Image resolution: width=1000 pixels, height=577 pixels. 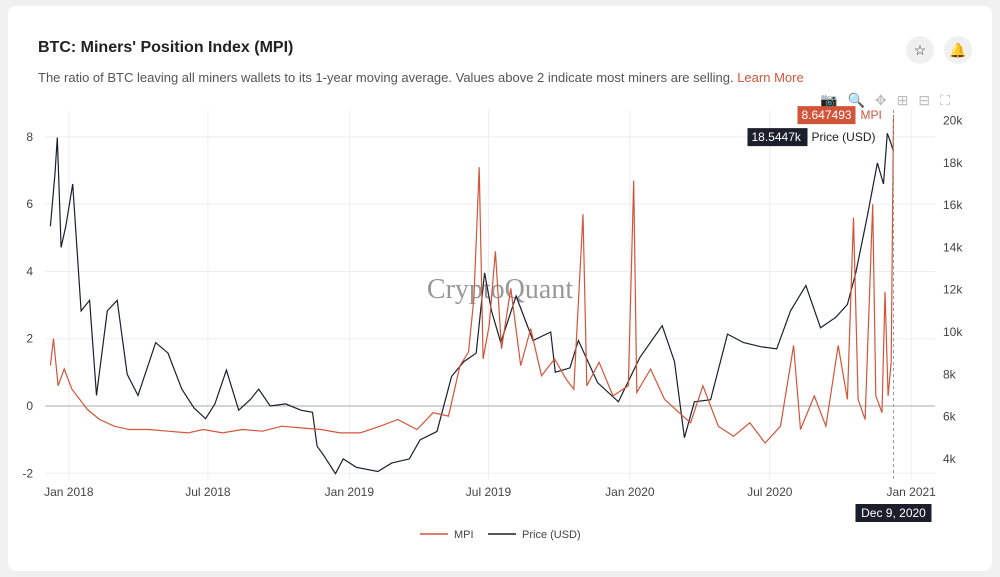 I want to click on y-left-tick-label: 2, so click(x=29, y=339).